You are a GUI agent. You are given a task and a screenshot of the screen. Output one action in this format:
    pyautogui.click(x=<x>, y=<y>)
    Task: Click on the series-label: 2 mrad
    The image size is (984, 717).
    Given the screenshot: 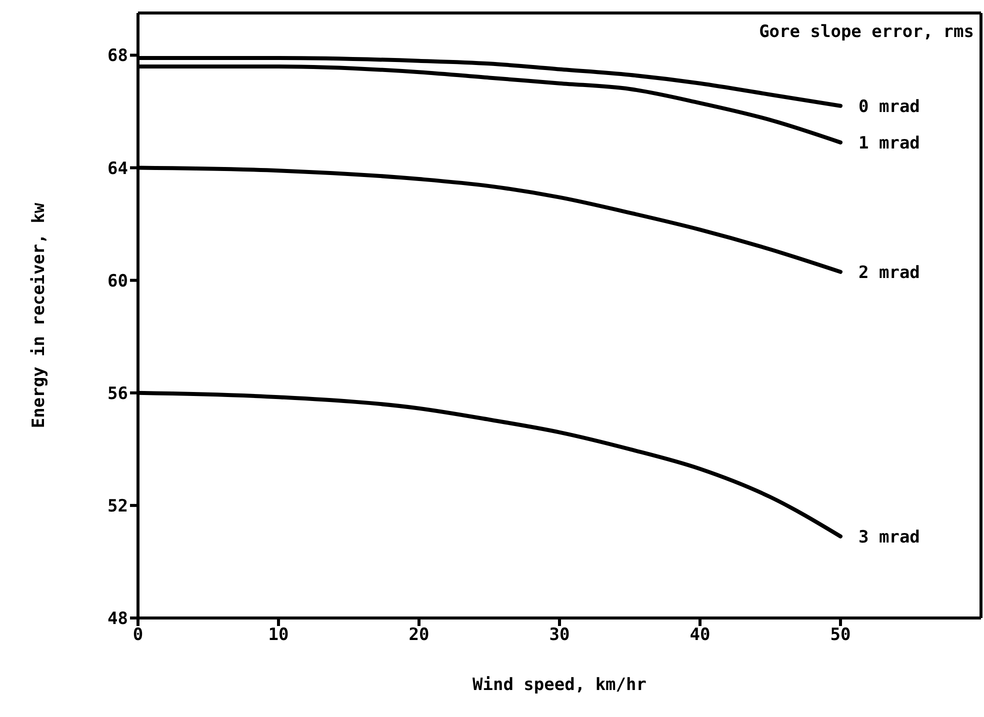 What is the action you would take?
    pyautogui.click(x=889, y=272)
    